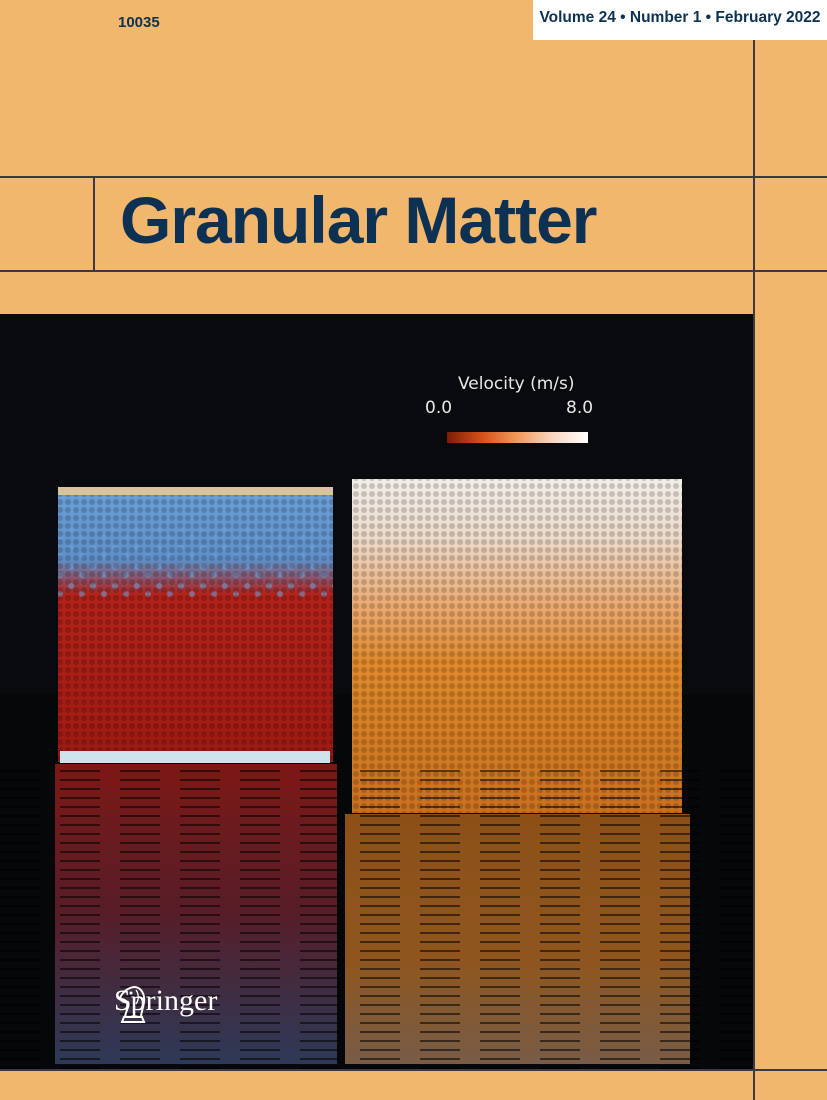 Image resolution: width=827 pixels, height=1100 pixels. I want to click on publisher-logo: Springer, so click(166, 1003).